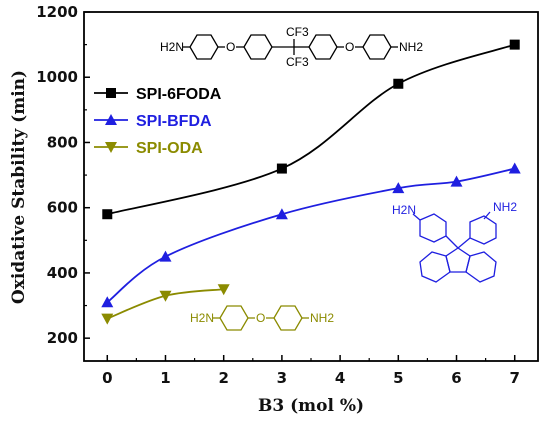  I want to click on oda-bridge: O, so click(260, 318).